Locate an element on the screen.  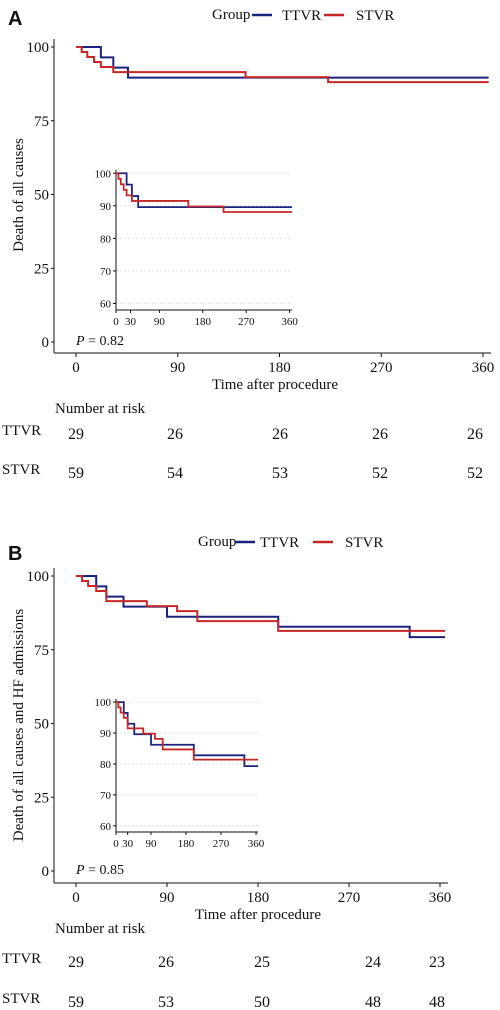
p-value-number: = 0.82 is located at coordinates (104, 341).